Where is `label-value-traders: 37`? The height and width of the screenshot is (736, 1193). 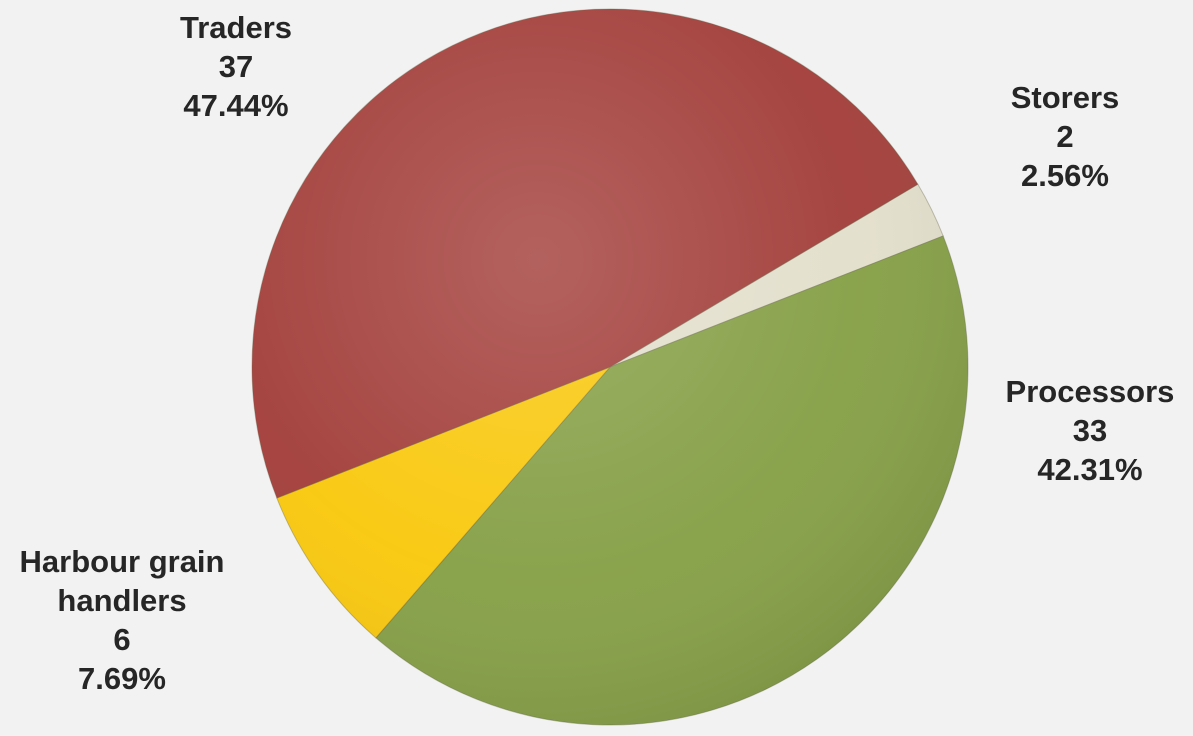 label-value-traders: 37 is located at coordinates (236, 66).